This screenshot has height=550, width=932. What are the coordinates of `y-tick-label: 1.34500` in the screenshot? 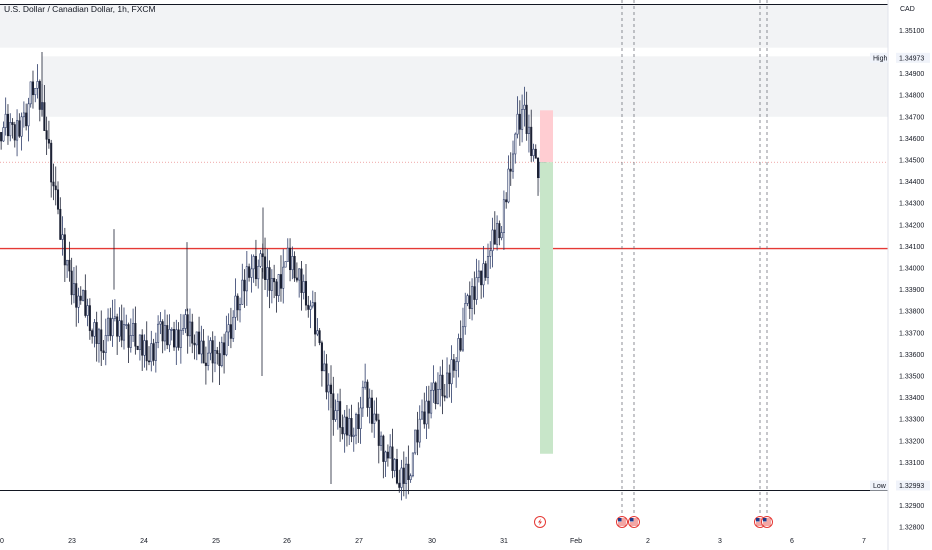 It's located at (911, 161).